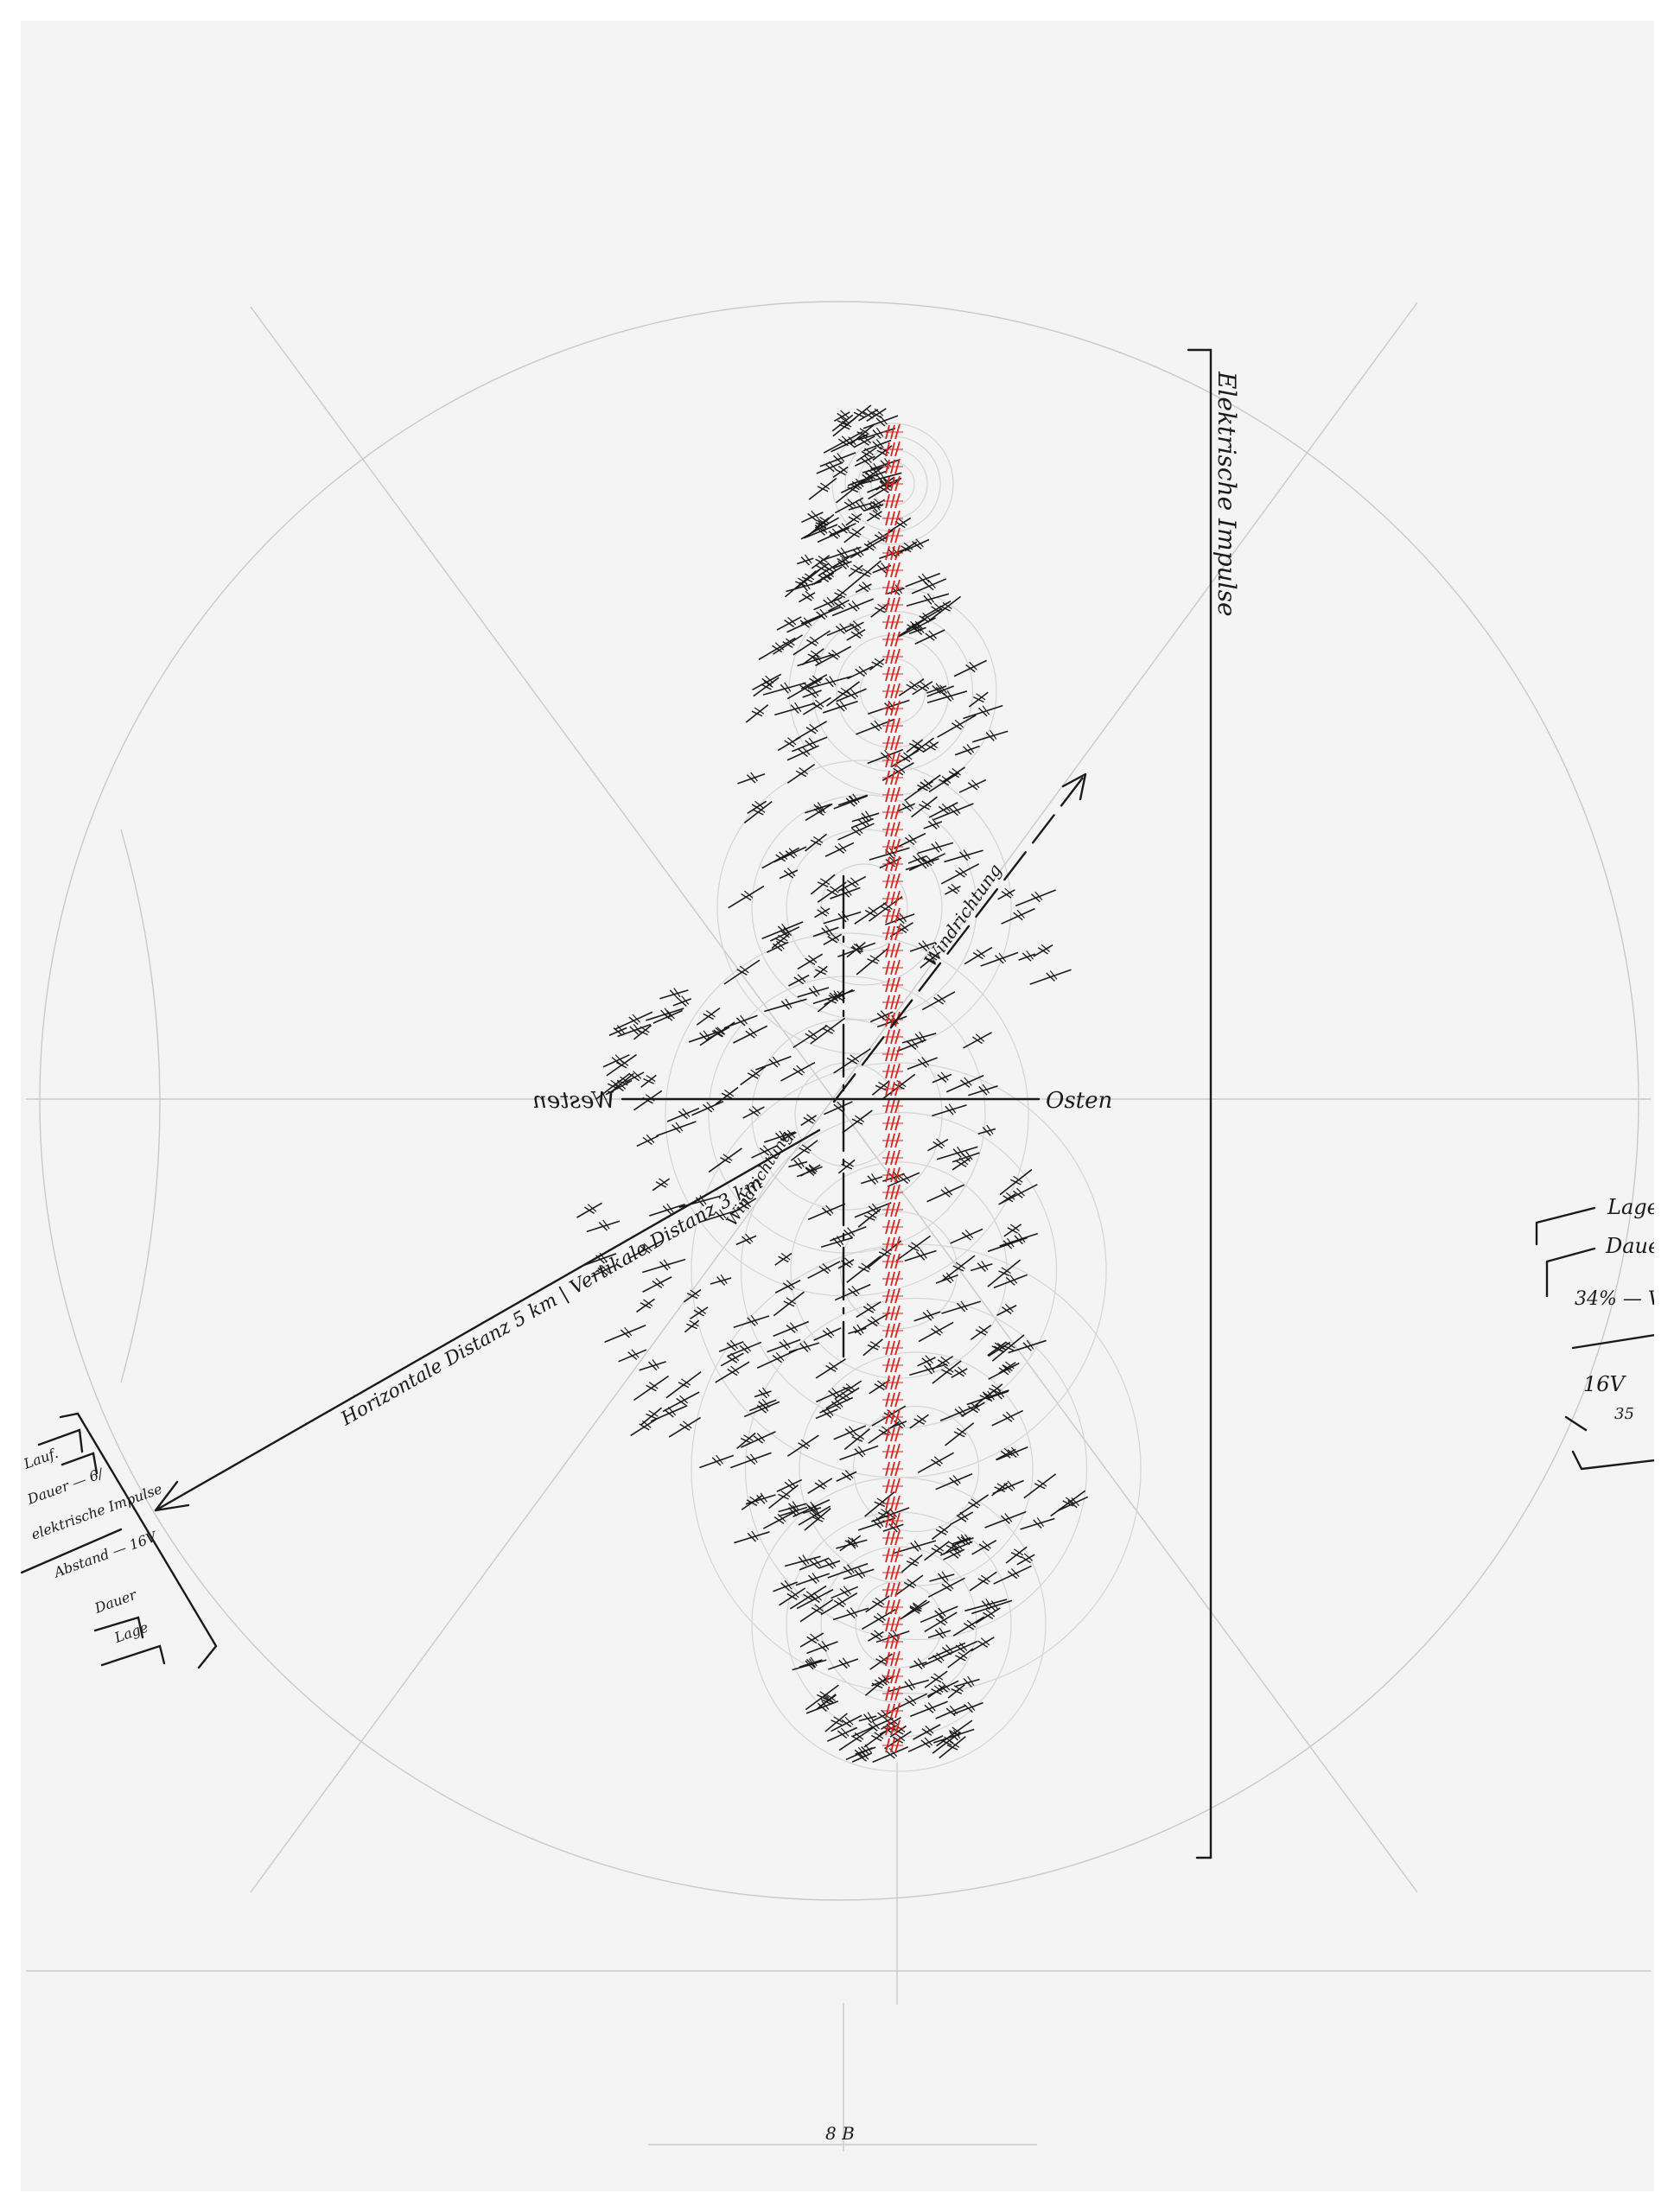 This screenshot has width=1674, height=2212. What do you see at coordinates (893, 691) in the screenshot?
I see `pencil-ring` at bounding box center [893, 691].